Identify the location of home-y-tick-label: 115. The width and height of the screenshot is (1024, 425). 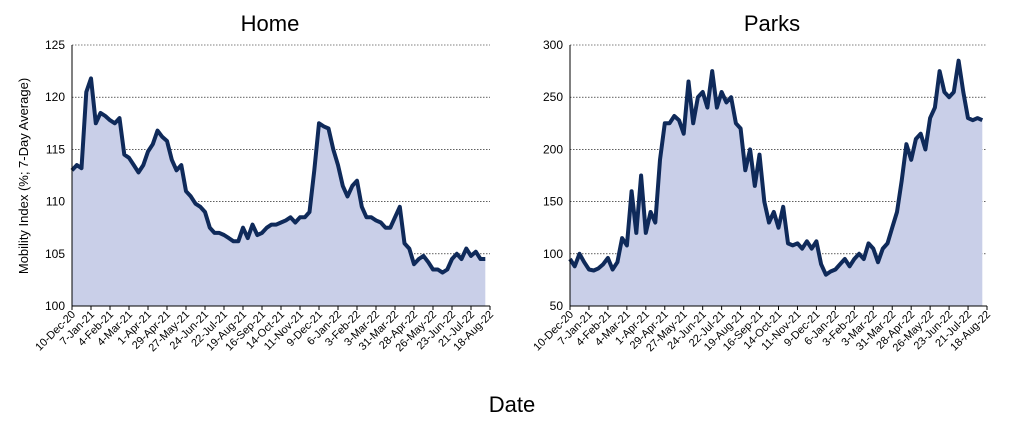
(55, 149).